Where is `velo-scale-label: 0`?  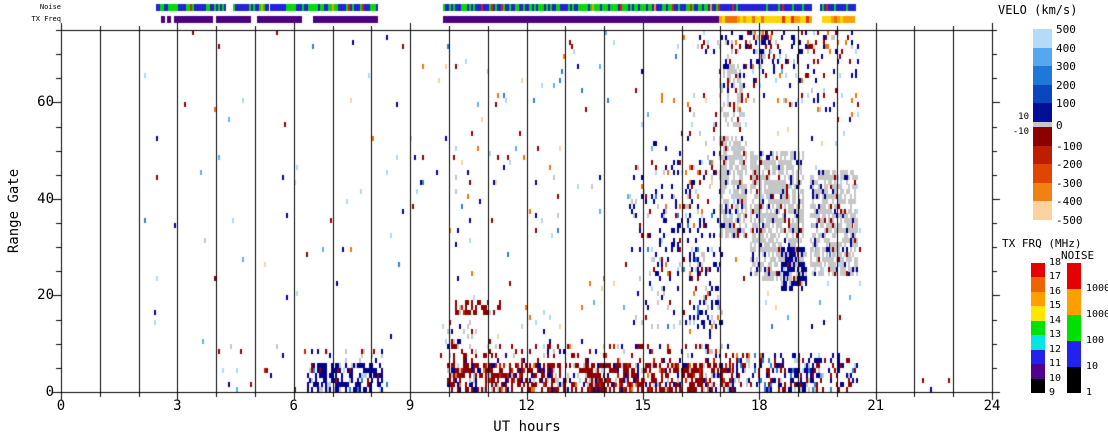 velo-scale-label: 0 is located at coordinates (1059, 125).